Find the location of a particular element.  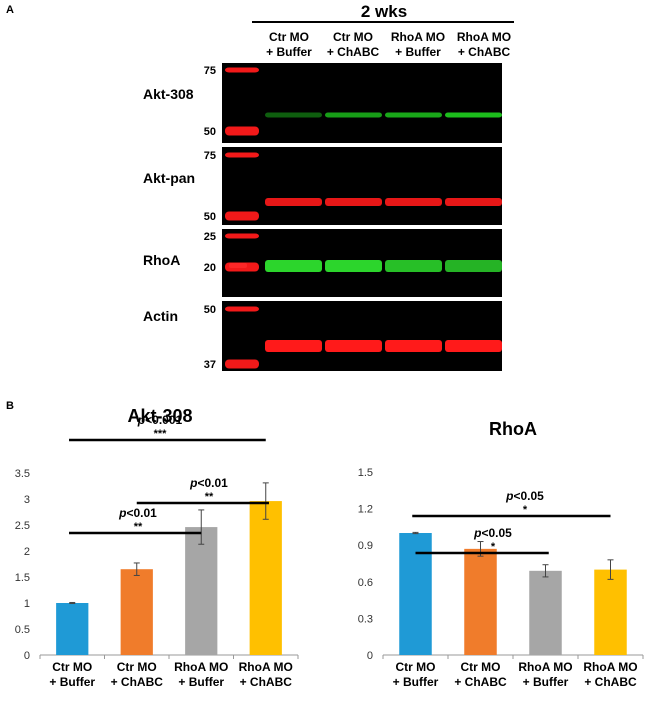

time-header: 2 wks is located at coordinates (384, 11).